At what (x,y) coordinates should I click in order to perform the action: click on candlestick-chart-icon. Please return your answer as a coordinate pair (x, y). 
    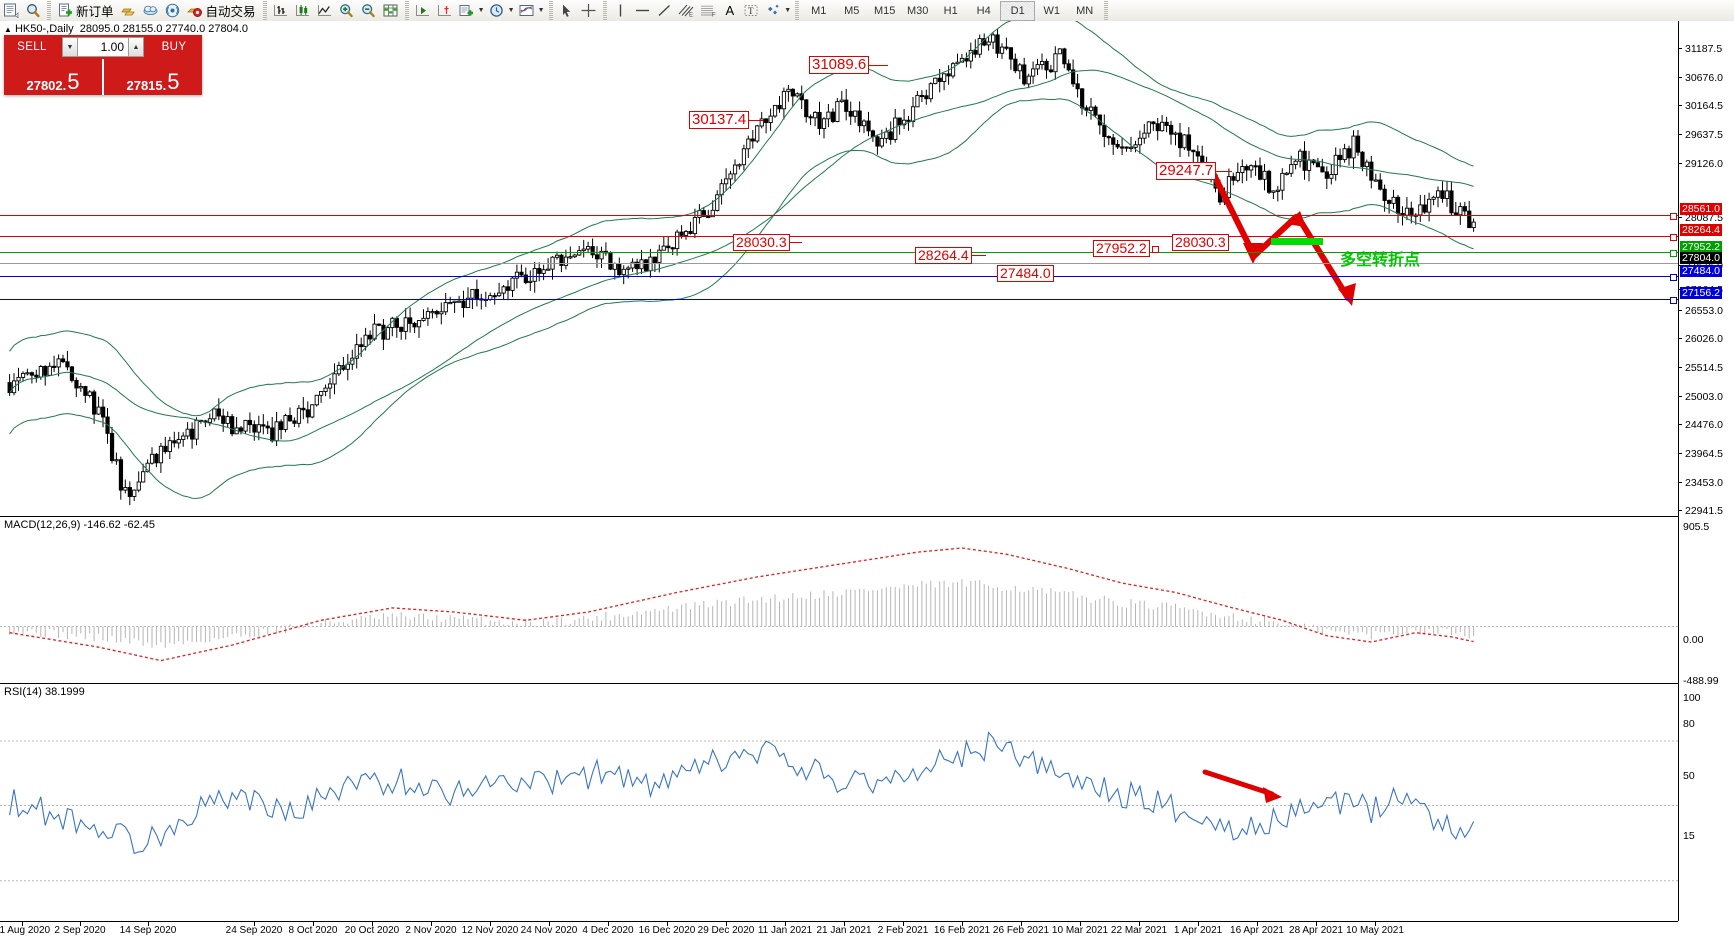
    Looking at the image, I should click on (303, 10).